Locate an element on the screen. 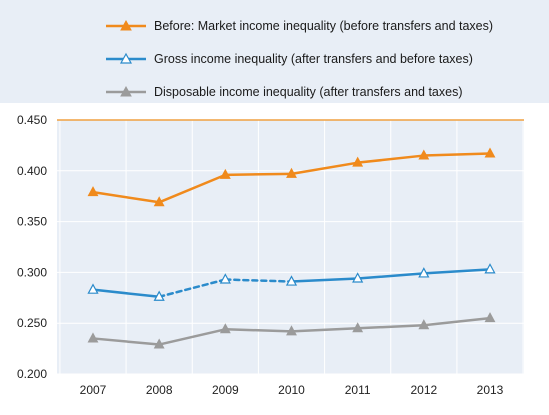 This screenshot has height=415, width=549. x-tick-label: 2012 is located at coordinates (423, 390).